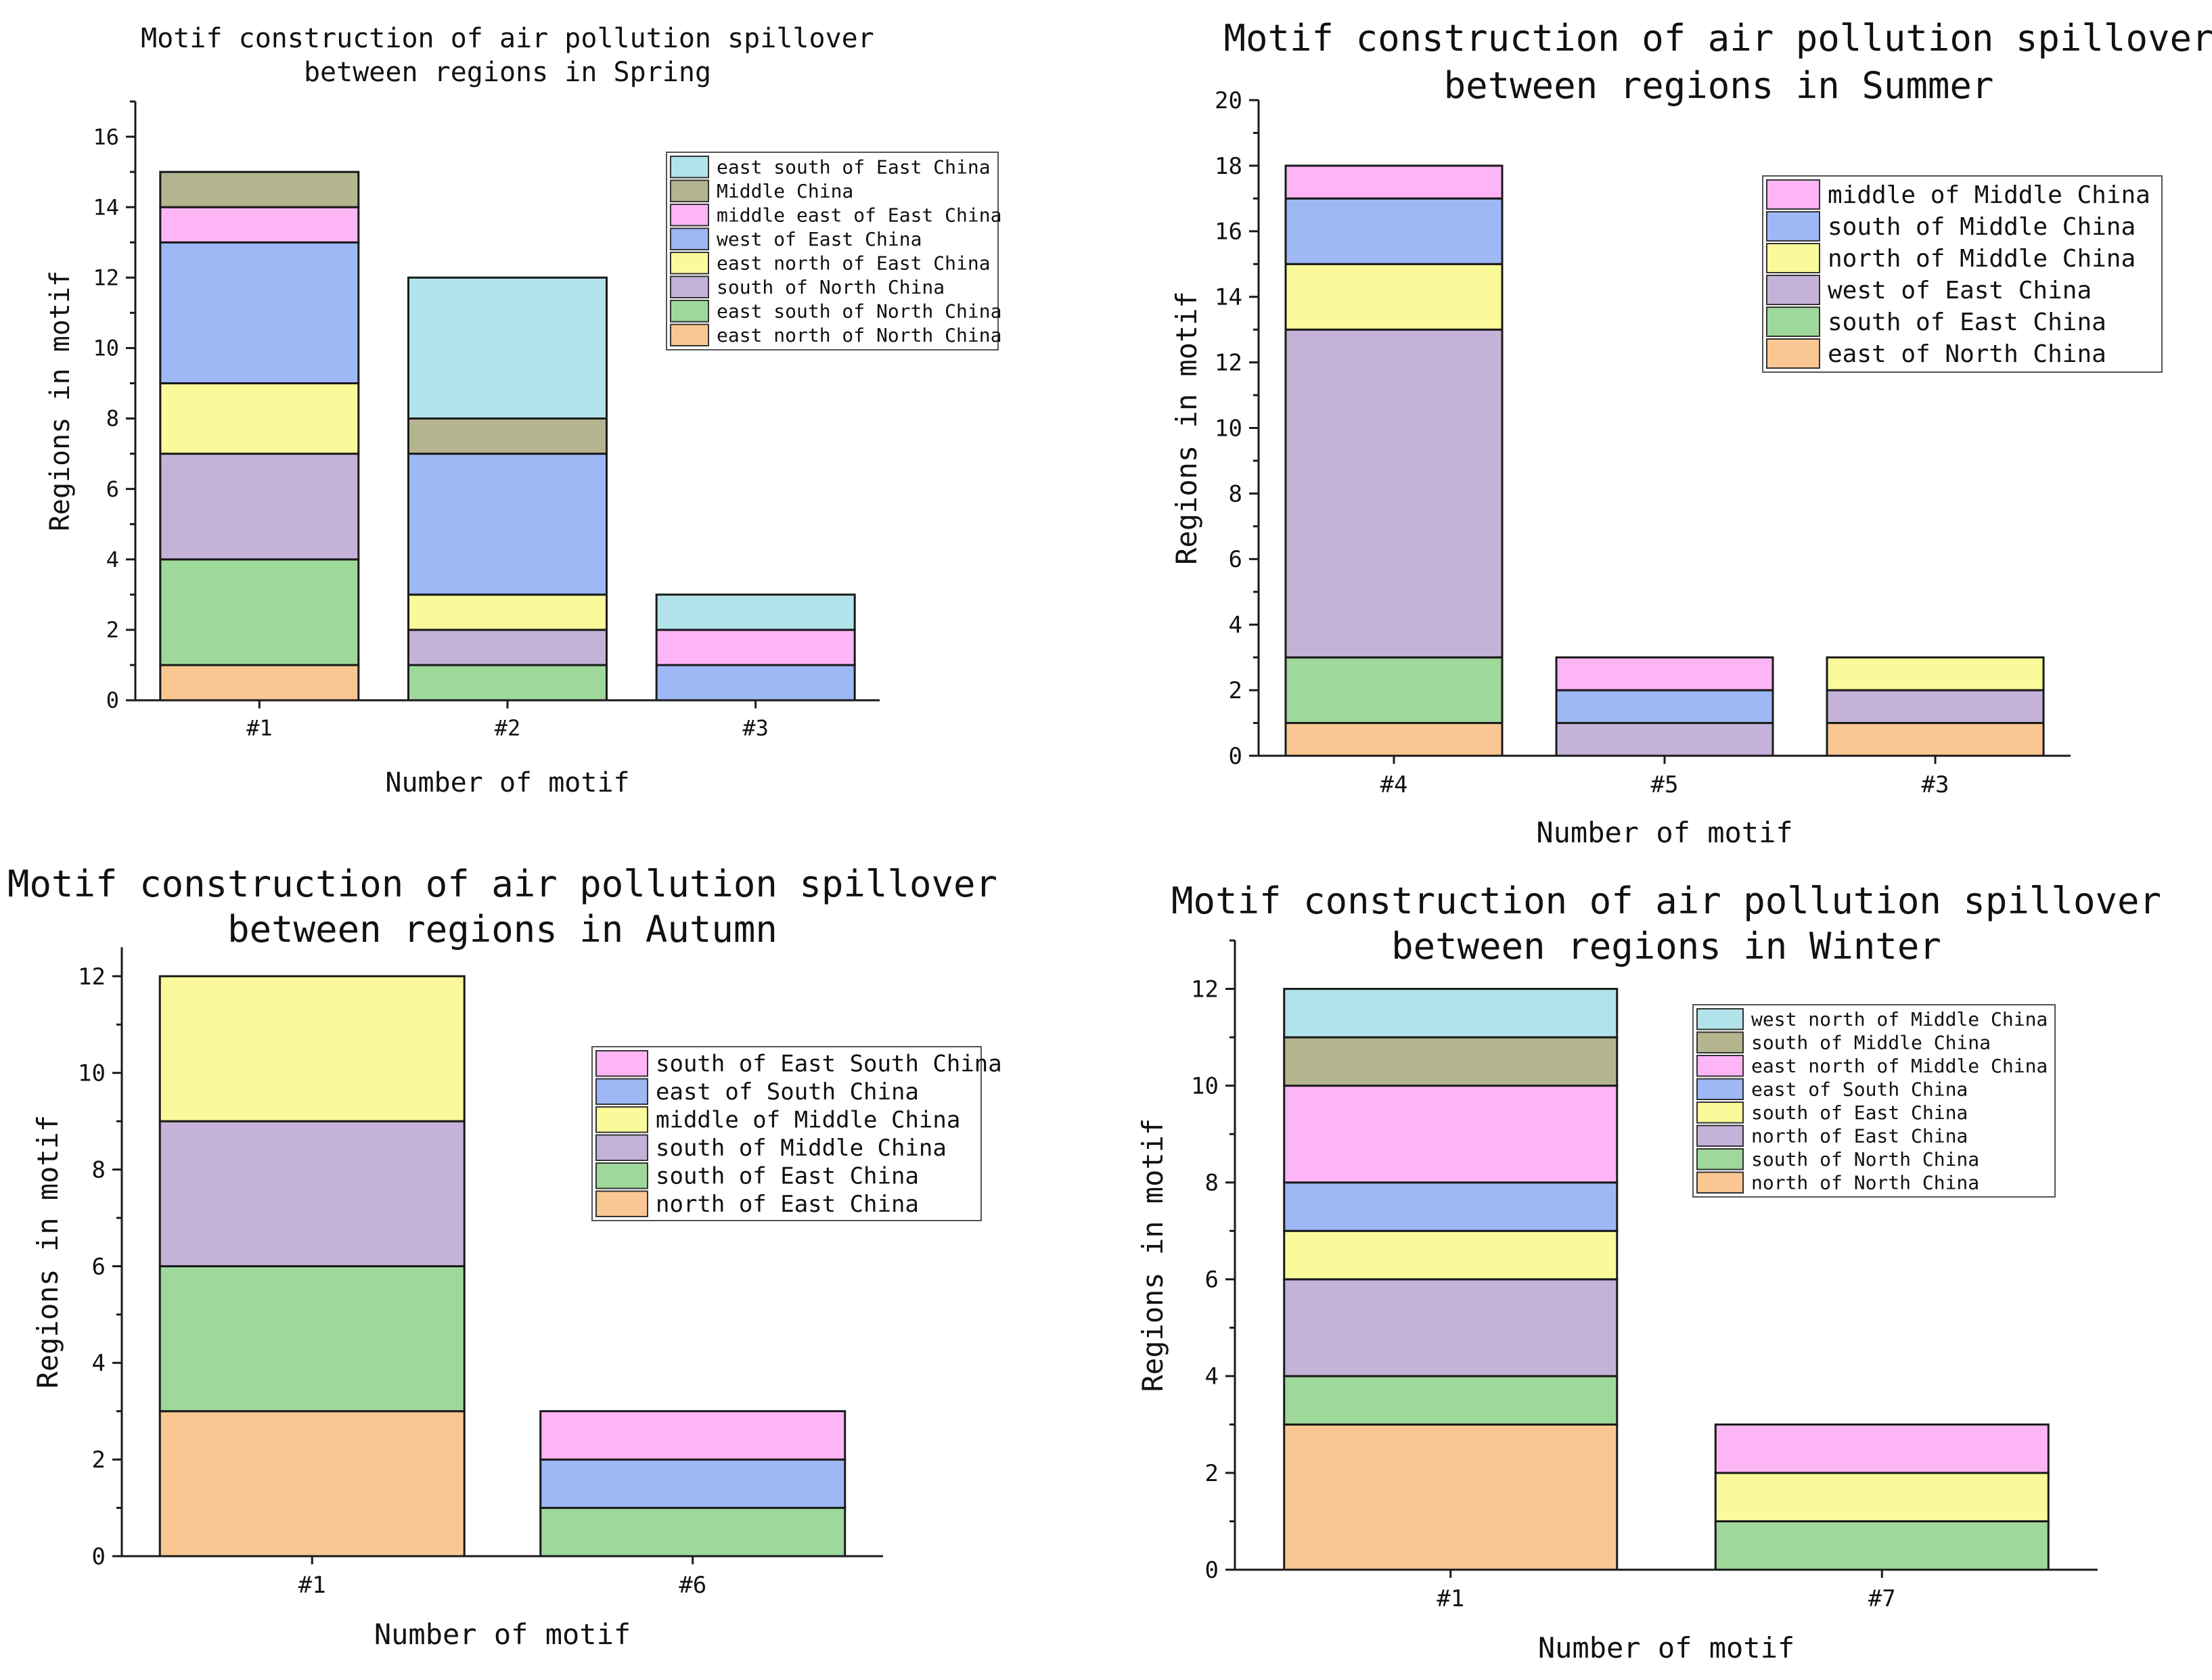 This screenshot has width=2212, height=1680. What do you see at coordinates (508, 728) in the screenshot?
I see `x-tick-label: #2` at bounding box center [508, 728].